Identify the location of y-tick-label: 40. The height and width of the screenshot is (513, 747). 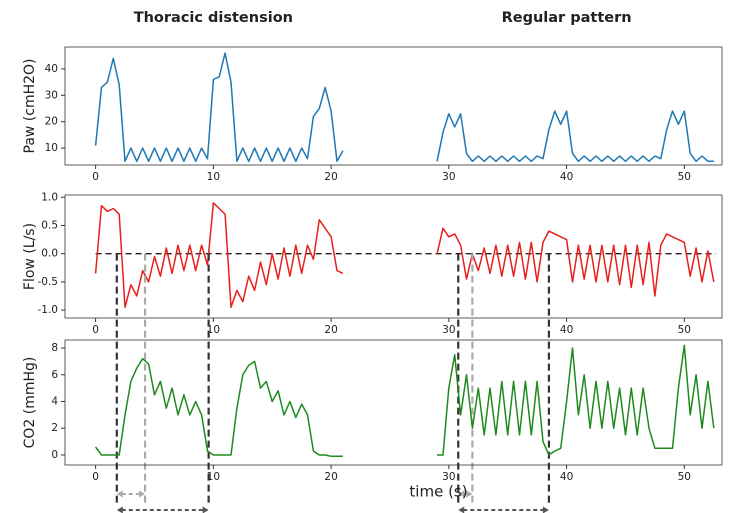
(51, 69).